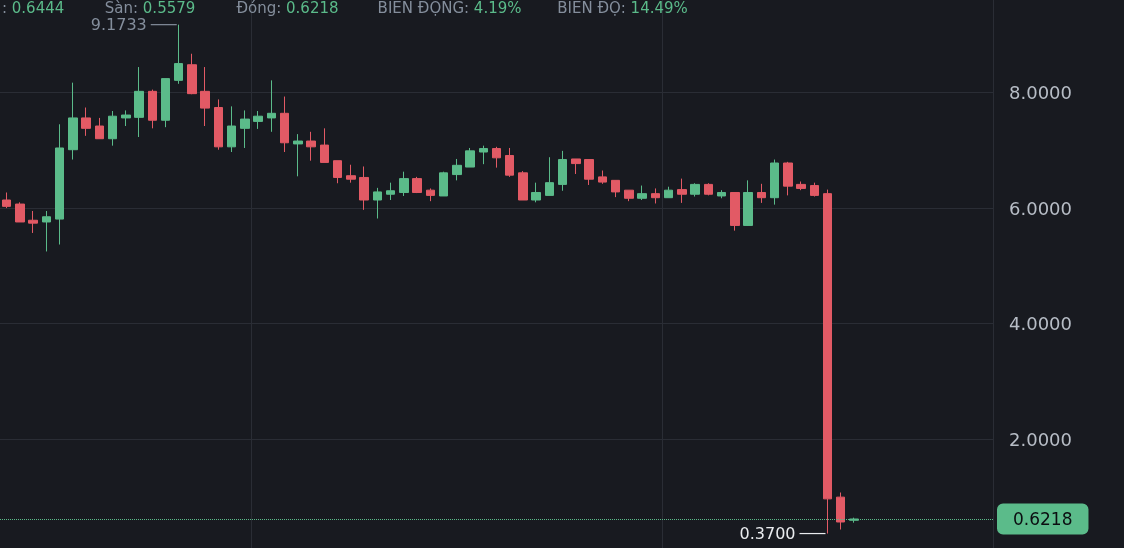  I want to click on y-tick-label: 6.0000, so click(1040, 208).